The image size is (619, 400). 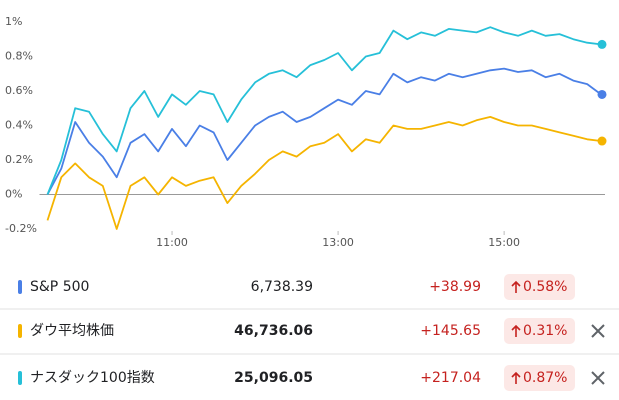 I want to click on y-tick-label: 0%, so click(x=13, y=194).